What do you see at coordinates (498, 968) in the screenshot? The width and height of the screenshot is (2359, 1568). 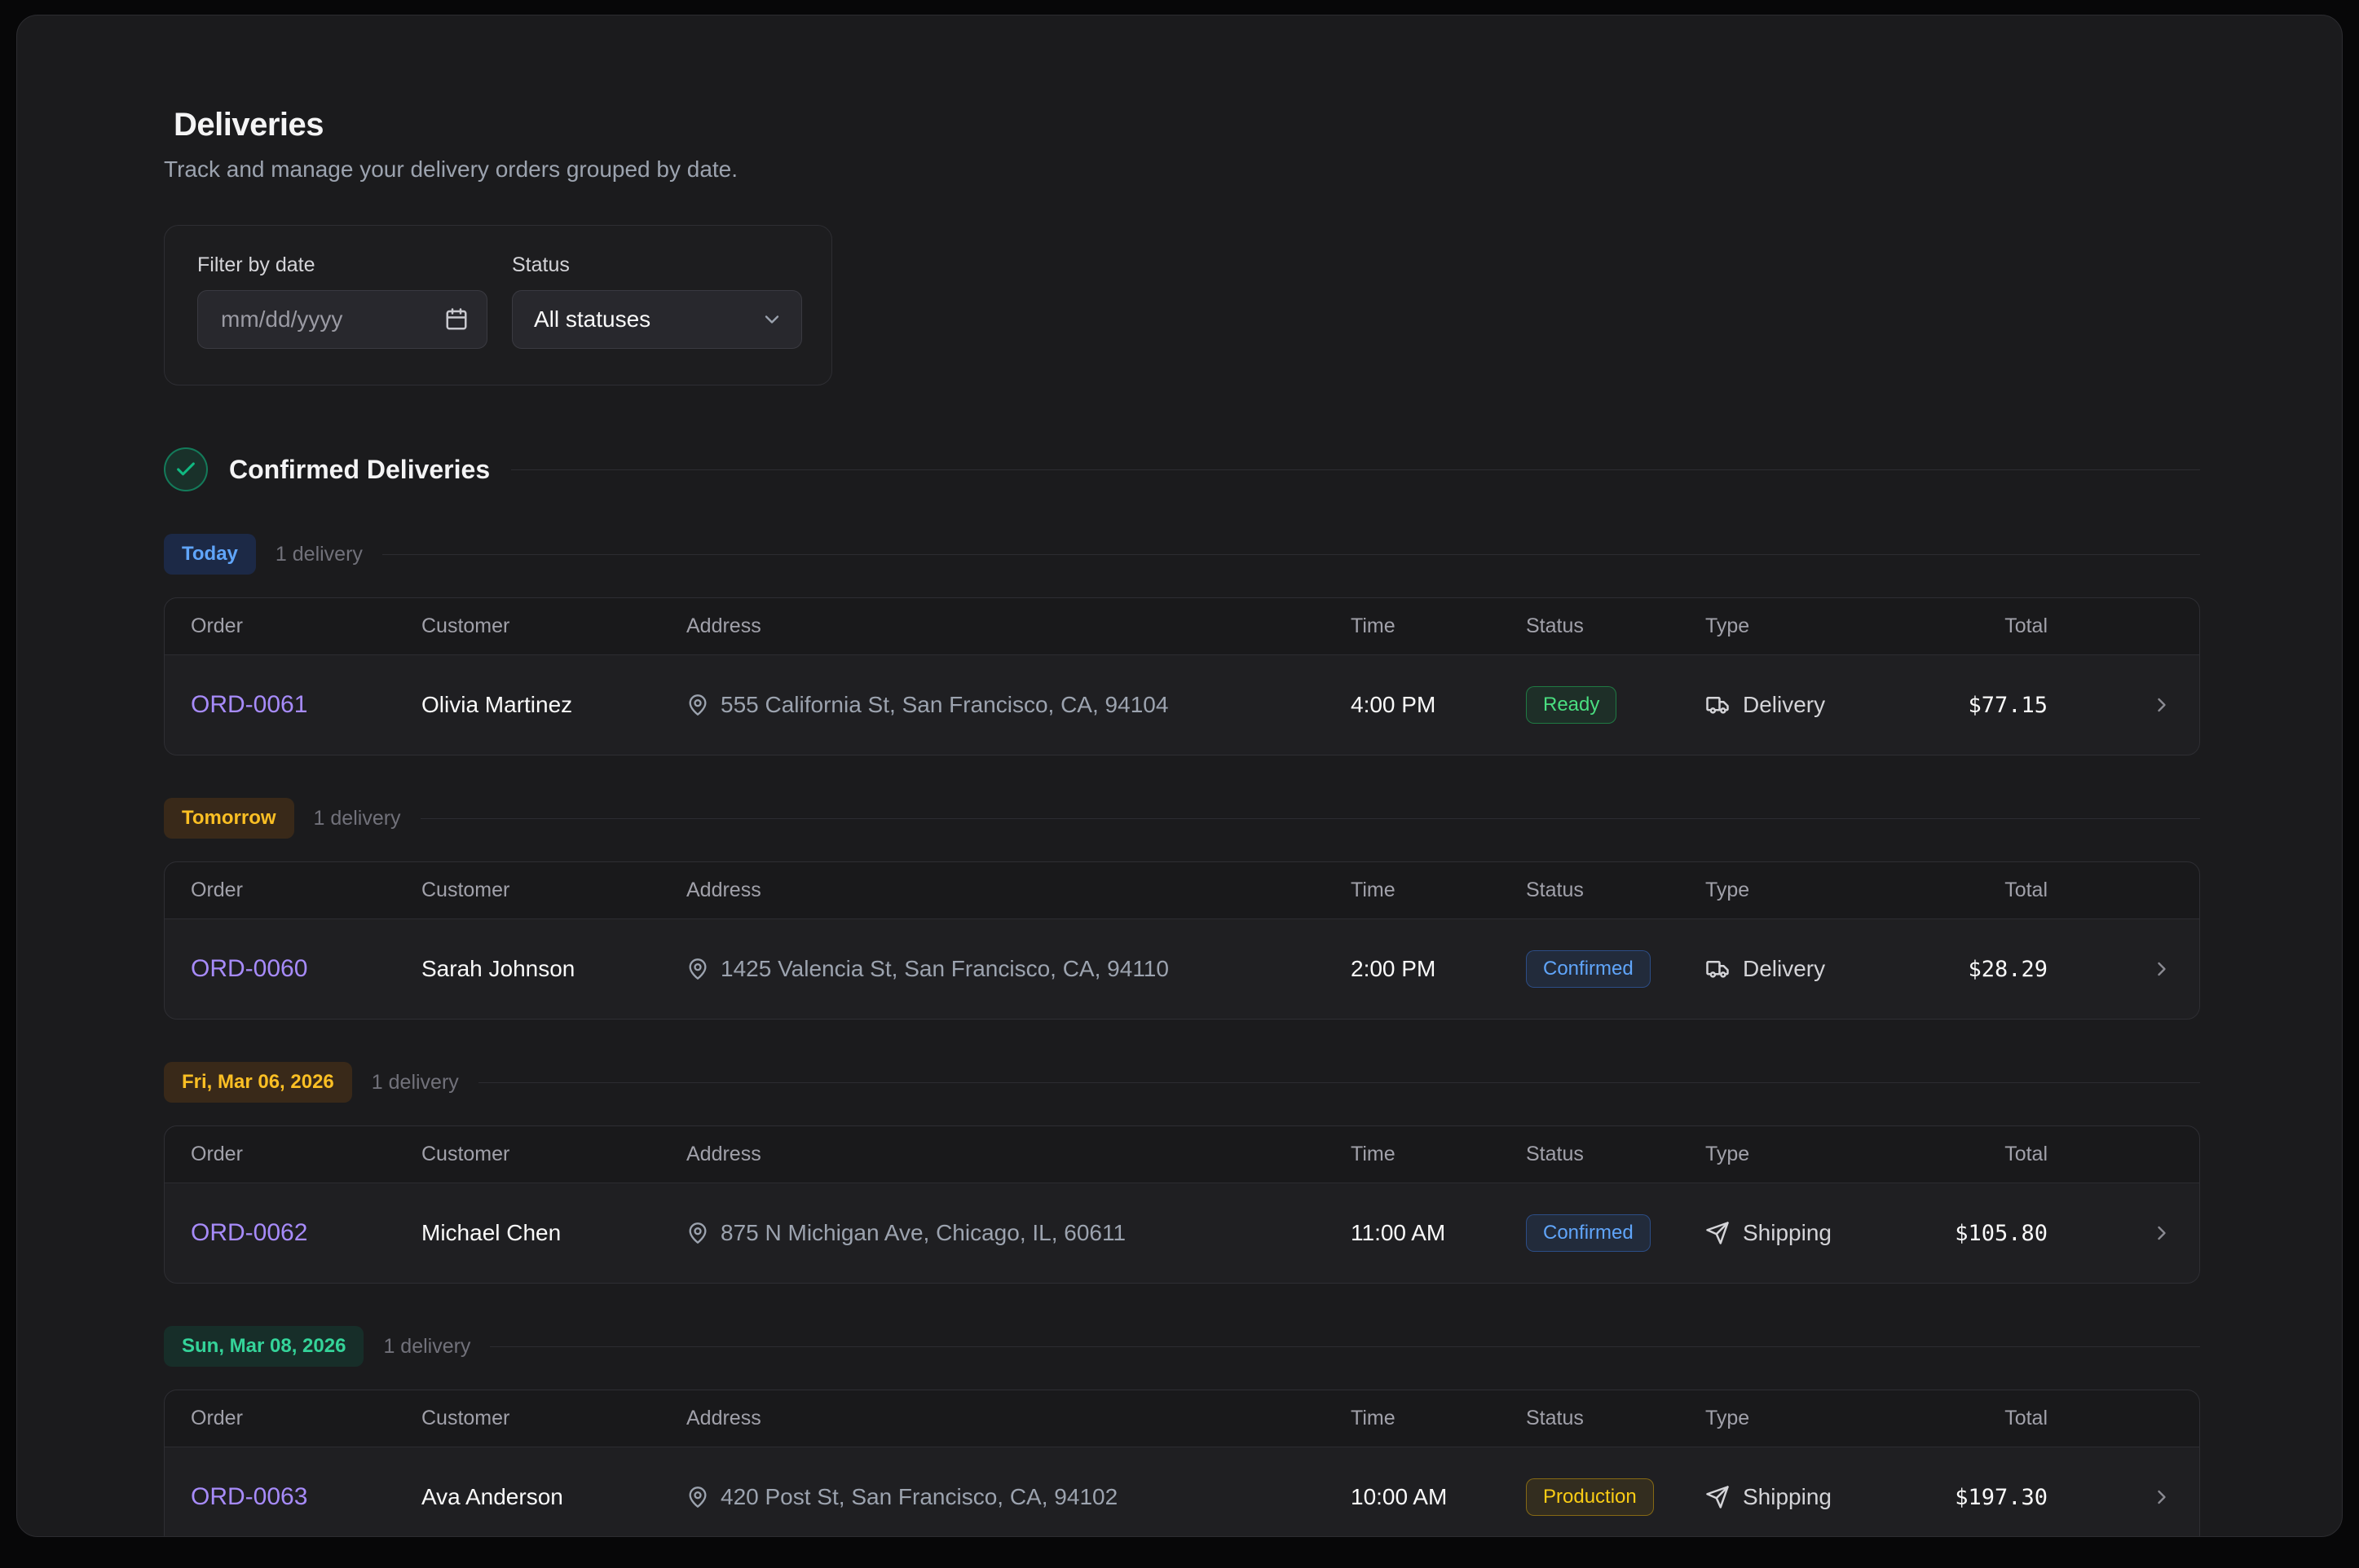 I see `customer-name: Sarah Johnson` at bounding box center [498, 968].